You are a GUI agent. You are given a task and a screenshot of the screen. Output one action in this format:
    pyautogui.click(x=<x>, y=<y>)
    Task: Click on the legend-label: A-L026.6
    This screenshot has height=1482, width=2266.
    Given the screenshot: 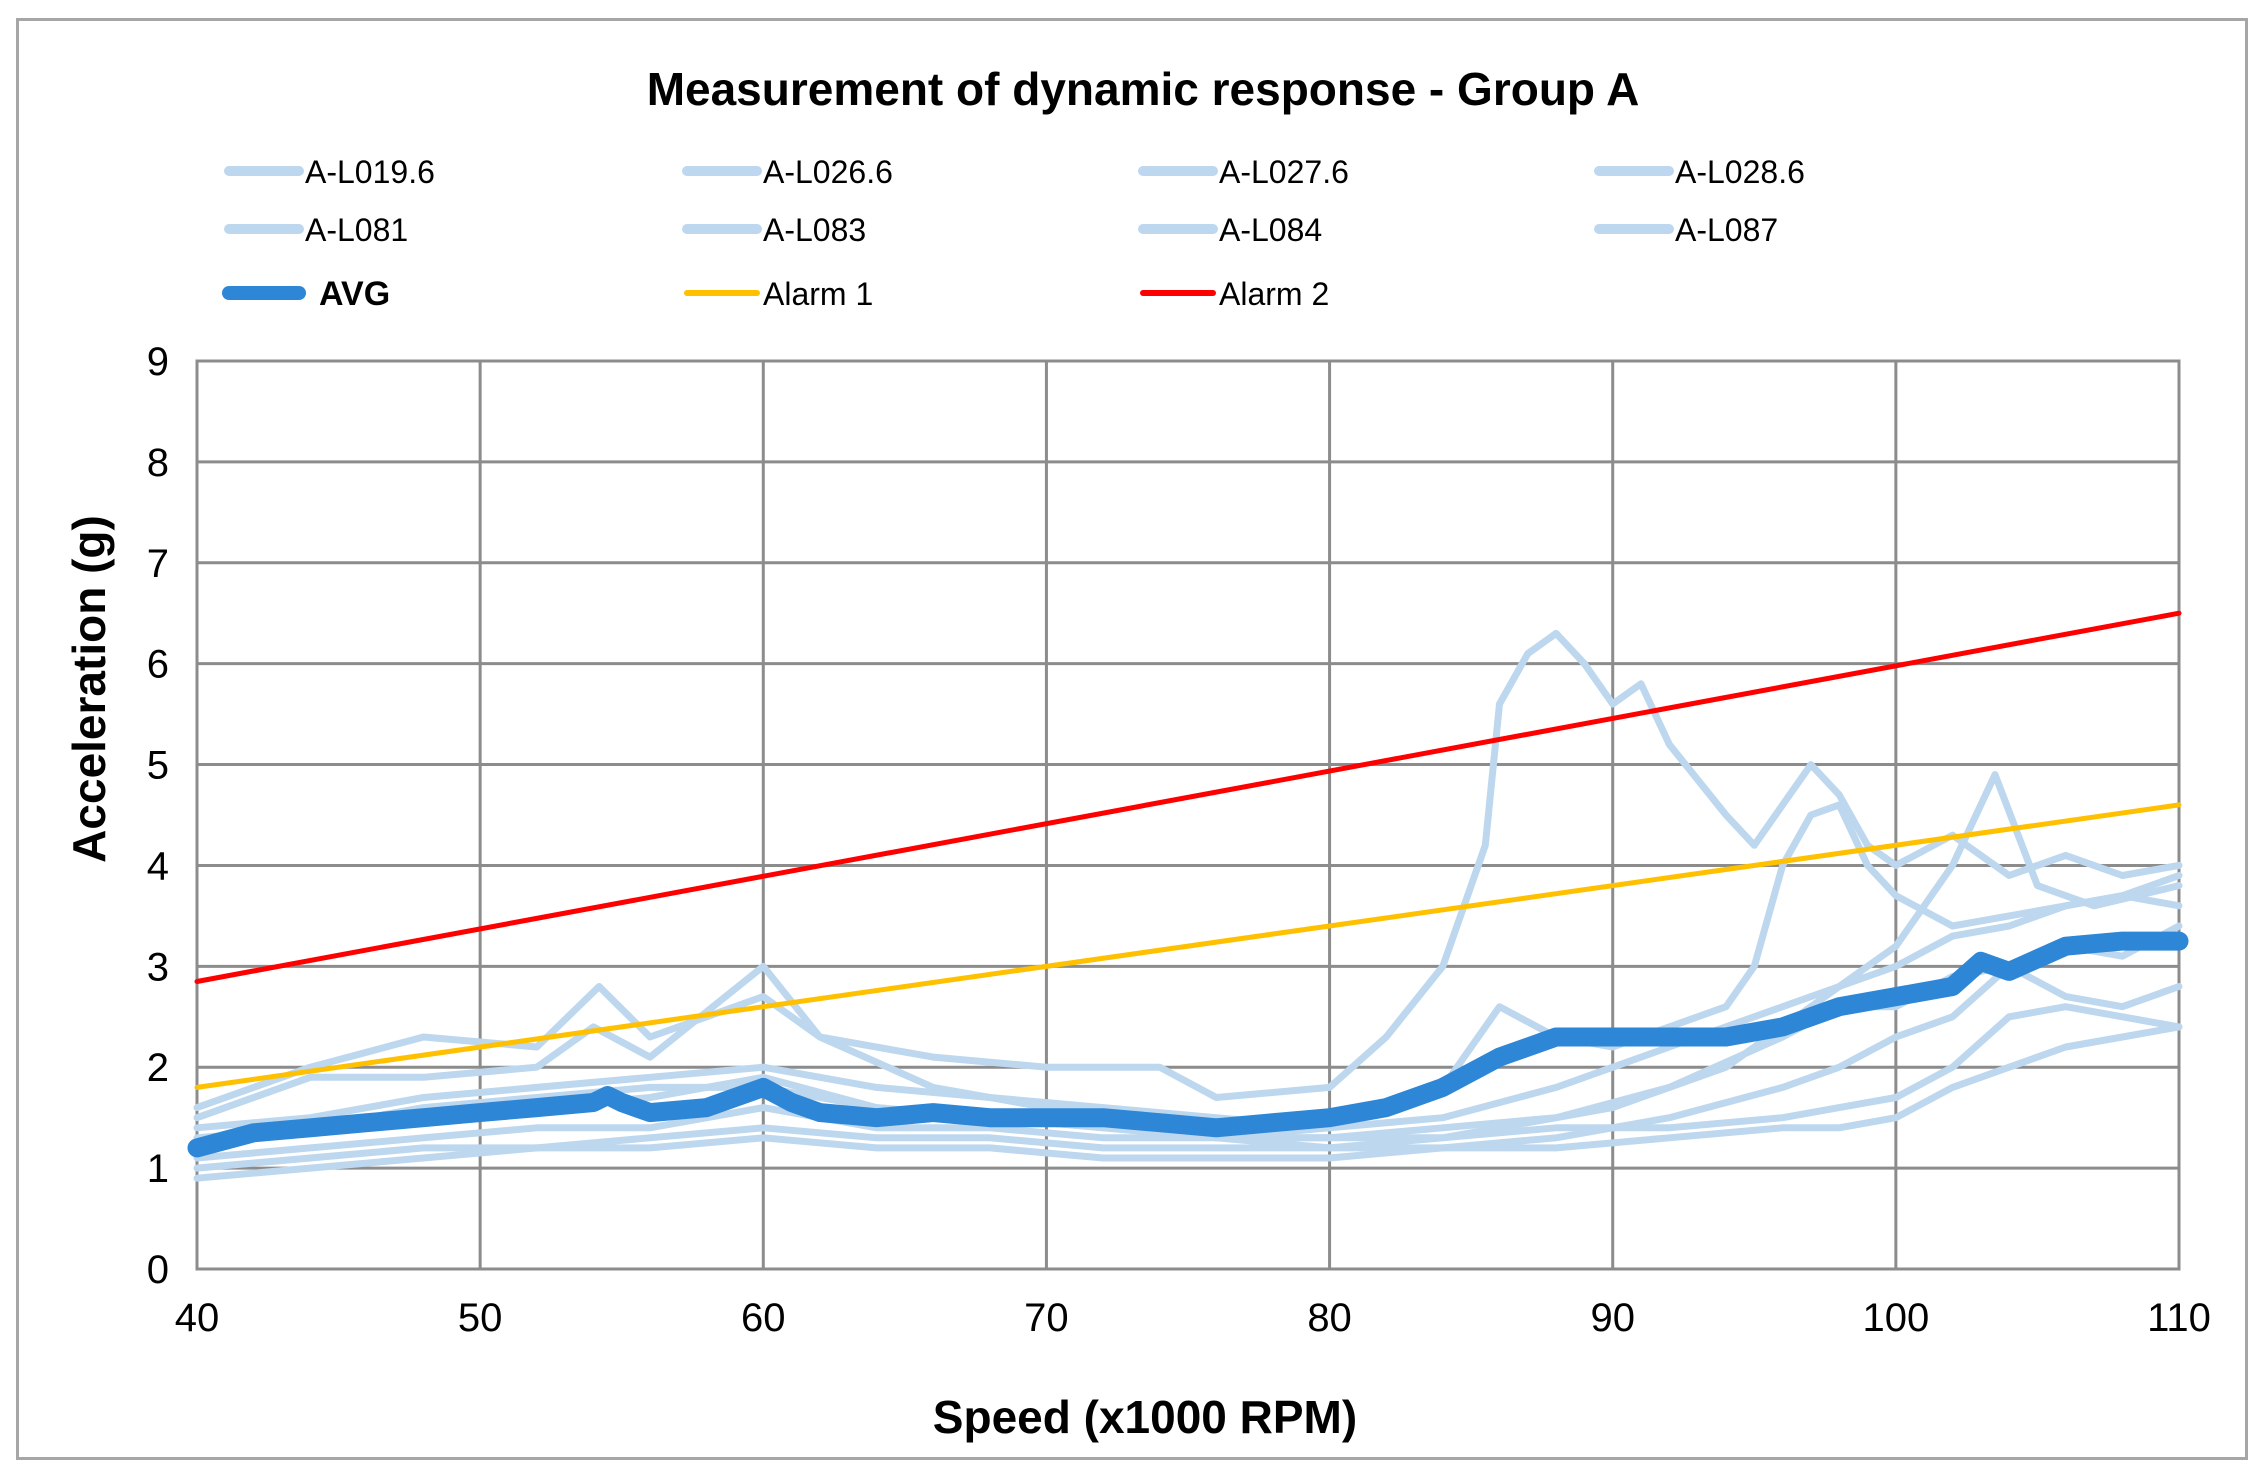 What is the action you would take?
    pyautogui.click(x=828, y=172)
    